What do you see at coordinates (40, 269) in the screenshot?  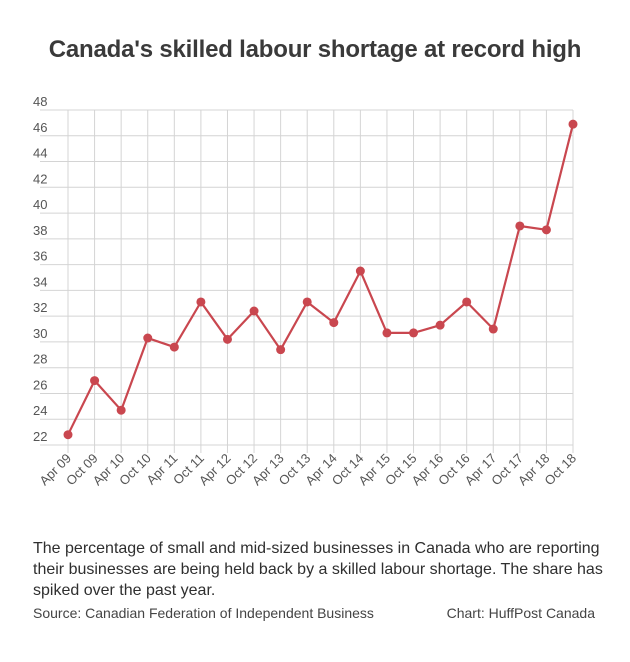 I see `y-axis-ticks: 22 24 26 28 30 32 34 36 38 40 42 44 46 48` at bounding box center [40, 269].